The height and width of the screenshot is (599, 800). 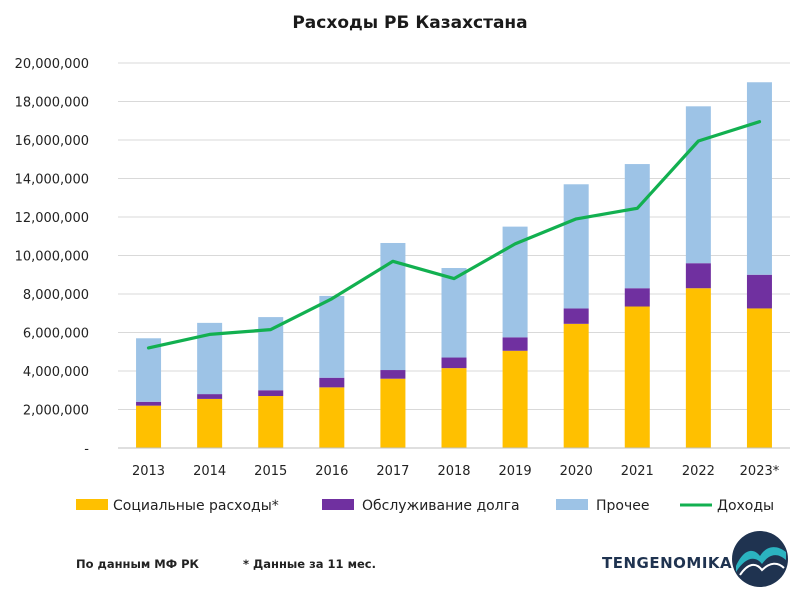 What do you see at coordinates (338, 504) in the screenshot?
I see `legend-swatch-debt` at bounding box center [338, 504].